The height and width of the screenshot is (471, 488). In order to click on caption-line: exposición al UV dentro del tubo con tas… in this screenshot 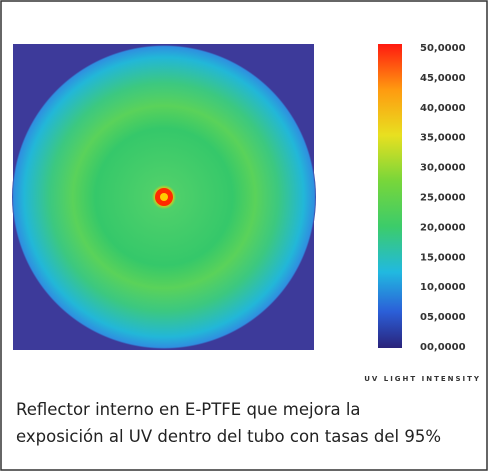, I will do `click(228, 436)`.